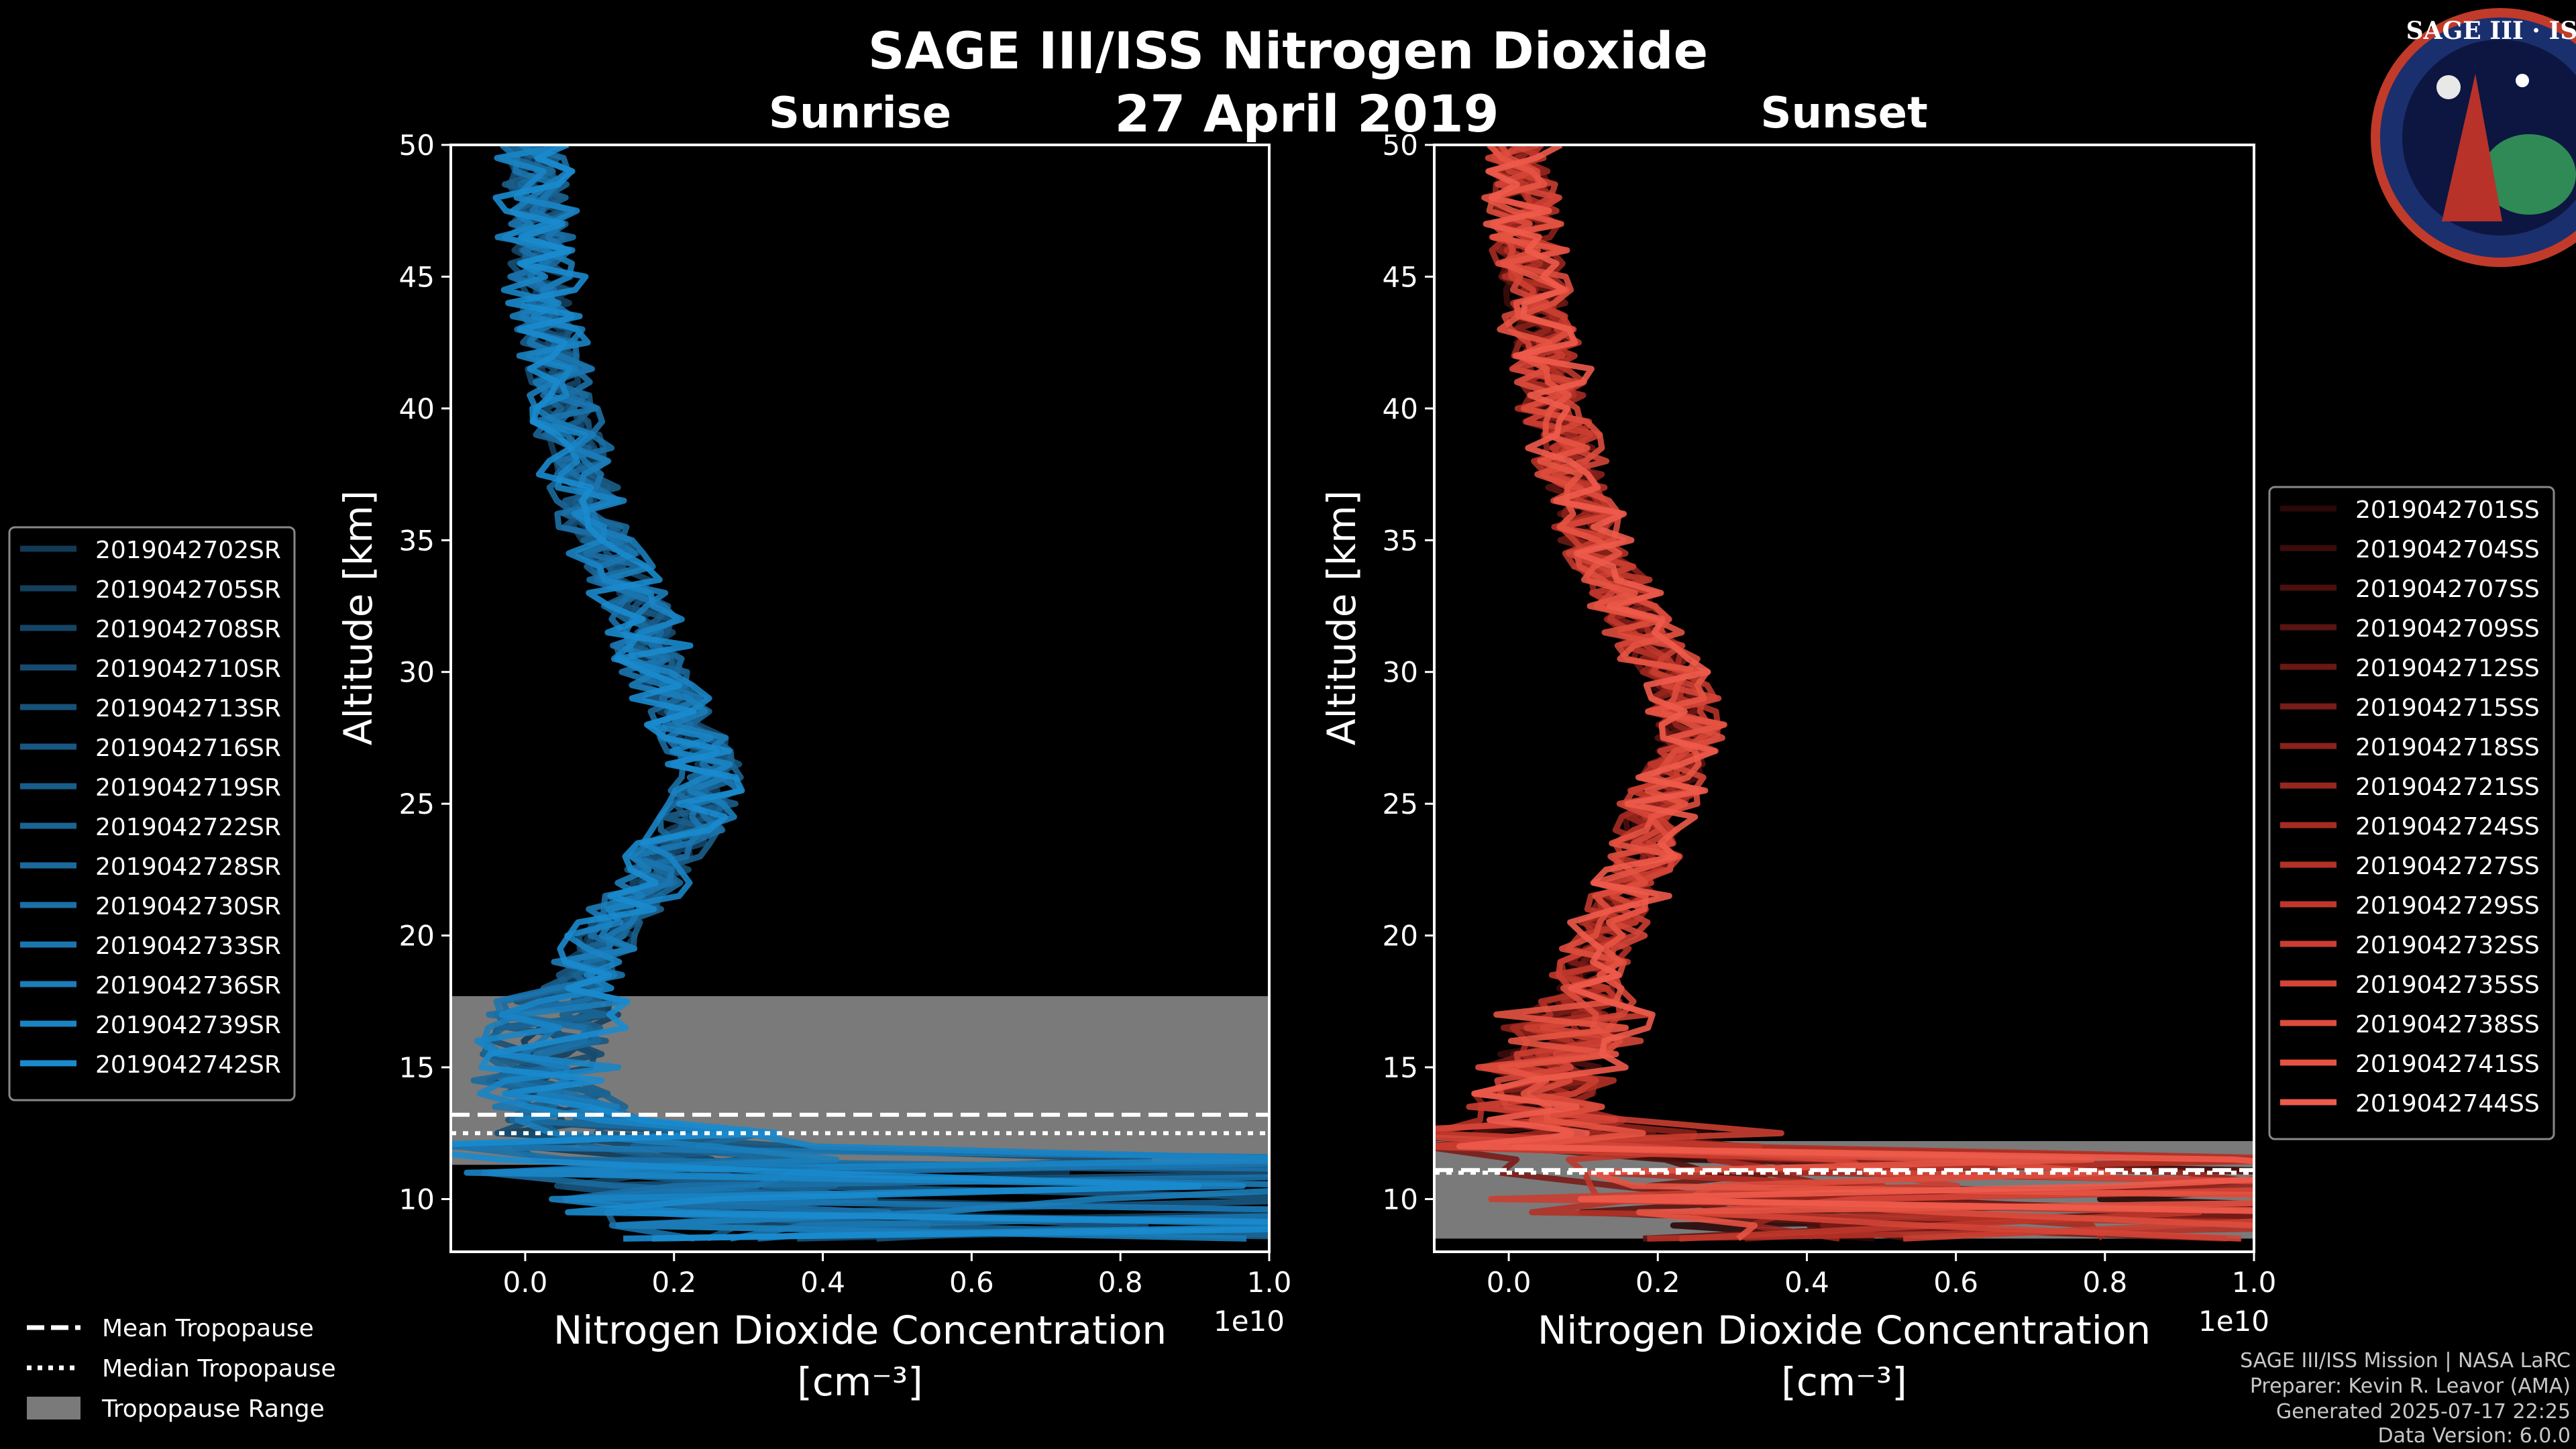 The width and height of the screenshot is (2576, 1449). I want to click on logo-moon, so click(2448, 87).